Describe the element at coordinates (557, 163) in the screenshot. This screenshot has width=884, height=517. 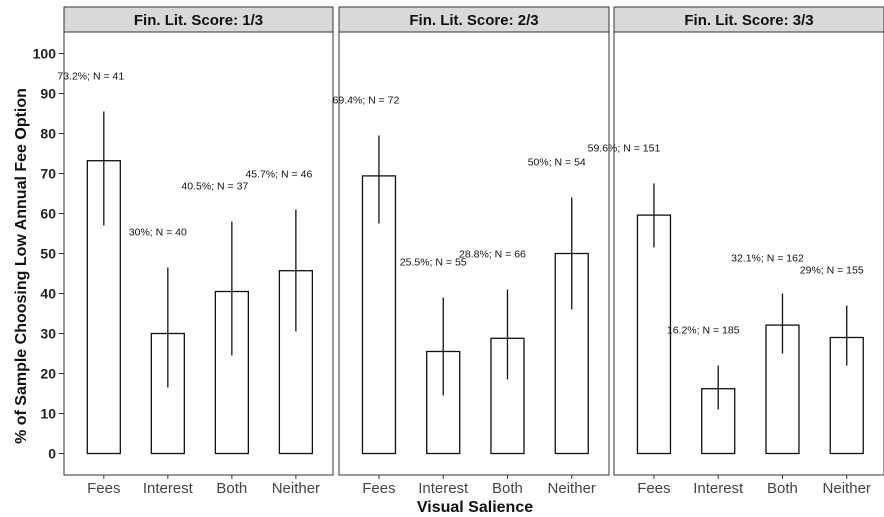
I see `data-label: 50%; N = 54` at that location.